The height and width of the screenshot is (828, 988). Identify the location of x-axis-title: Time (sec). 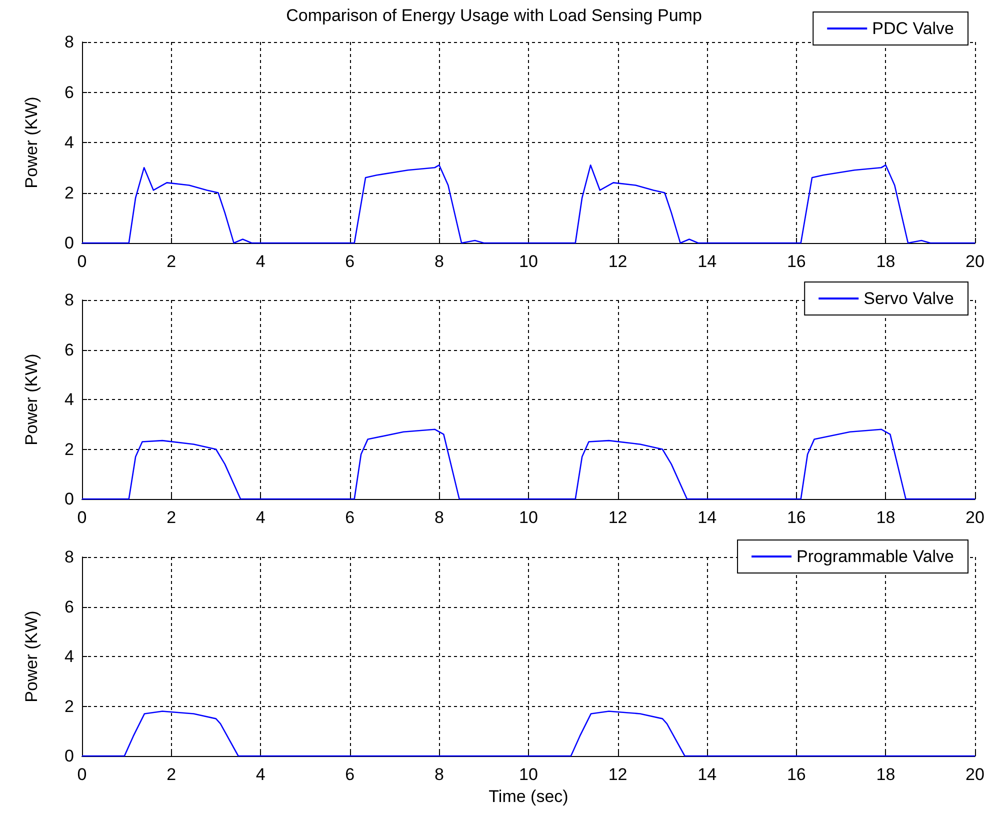
(528, 796).